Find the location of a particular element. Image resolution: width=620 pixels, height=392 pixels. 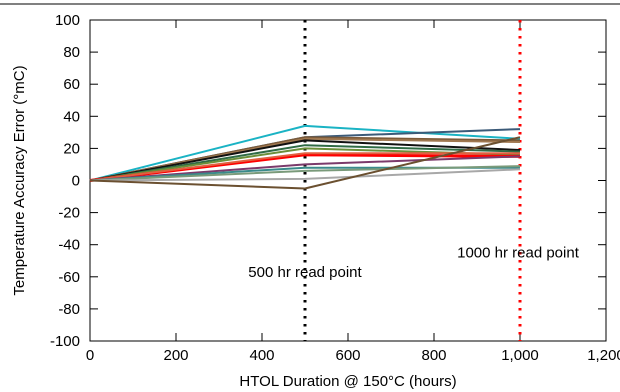

x-tick-label: 400 is located at coordinates (261, 355).